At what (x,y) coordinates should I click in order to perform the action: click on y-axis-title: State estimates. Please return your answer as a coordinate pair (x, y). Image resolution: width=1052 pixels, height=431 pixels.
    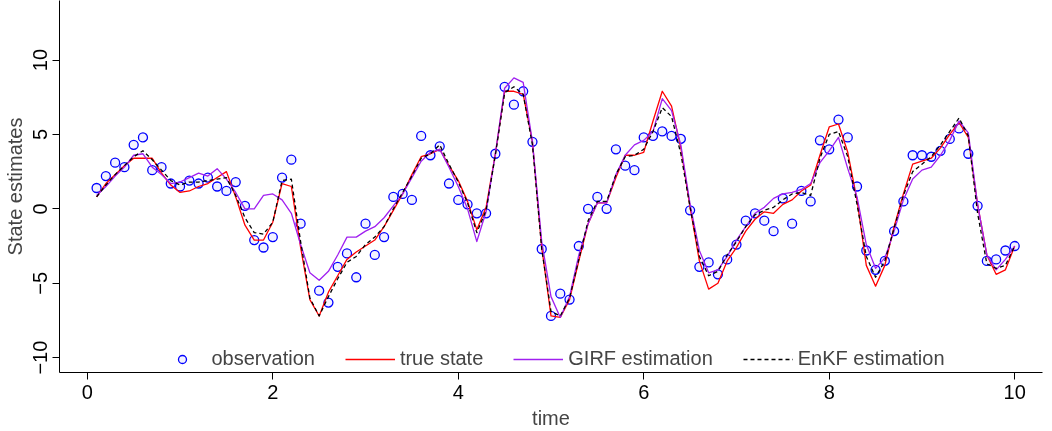
    Looking at the image, I should click on (14, 186).